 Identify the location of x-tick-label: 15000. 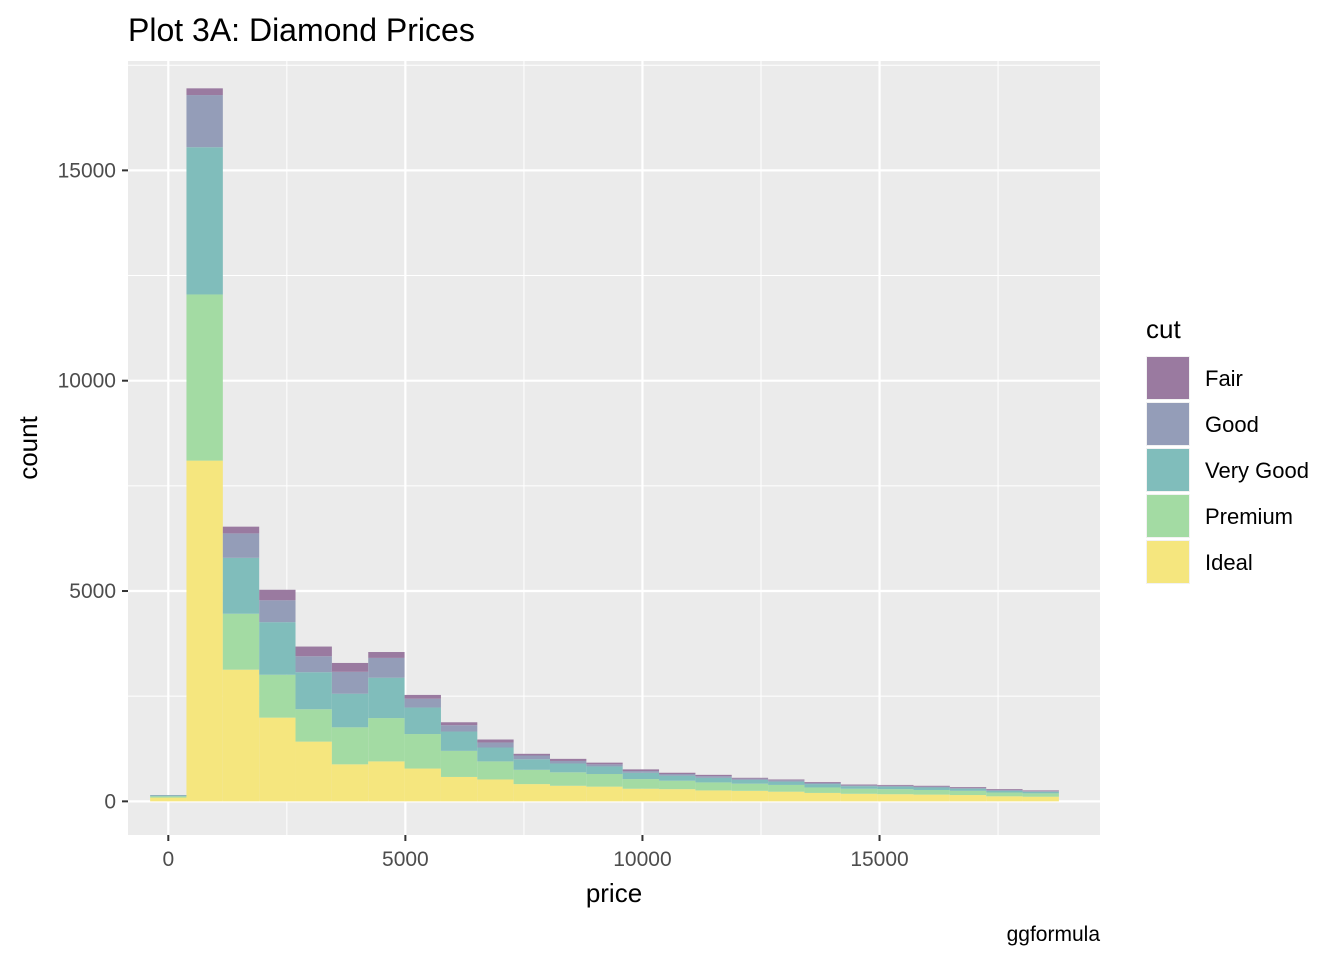
(879, 859).